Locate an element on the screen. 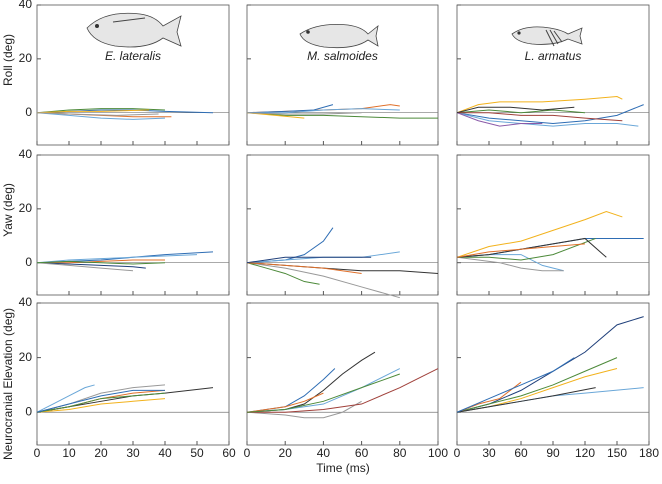 Image resolution: width=662 pixels, height=484 pixels. y-axis-label: Yaw (deg) is located at coordinates (8, 210).